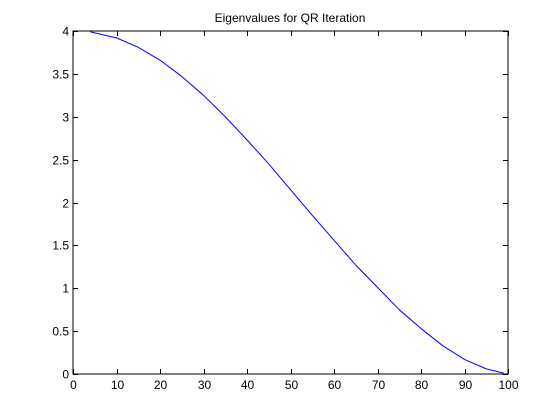 The height and width of the screenshot is (420, 560). Describe the element at coordinates (379, 385) in the screenshot. I see `x-tick-label: 70` at that location.